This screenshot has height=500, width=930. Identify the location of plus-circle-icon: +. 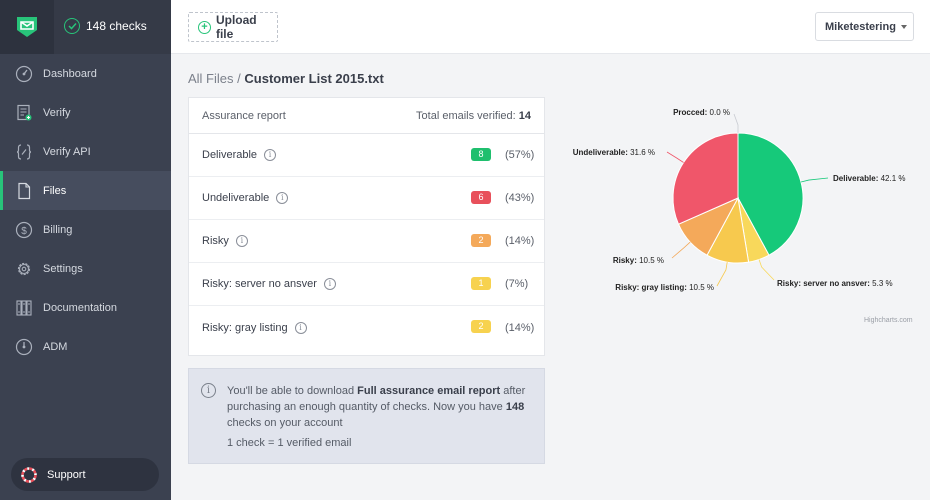
(204, 27).